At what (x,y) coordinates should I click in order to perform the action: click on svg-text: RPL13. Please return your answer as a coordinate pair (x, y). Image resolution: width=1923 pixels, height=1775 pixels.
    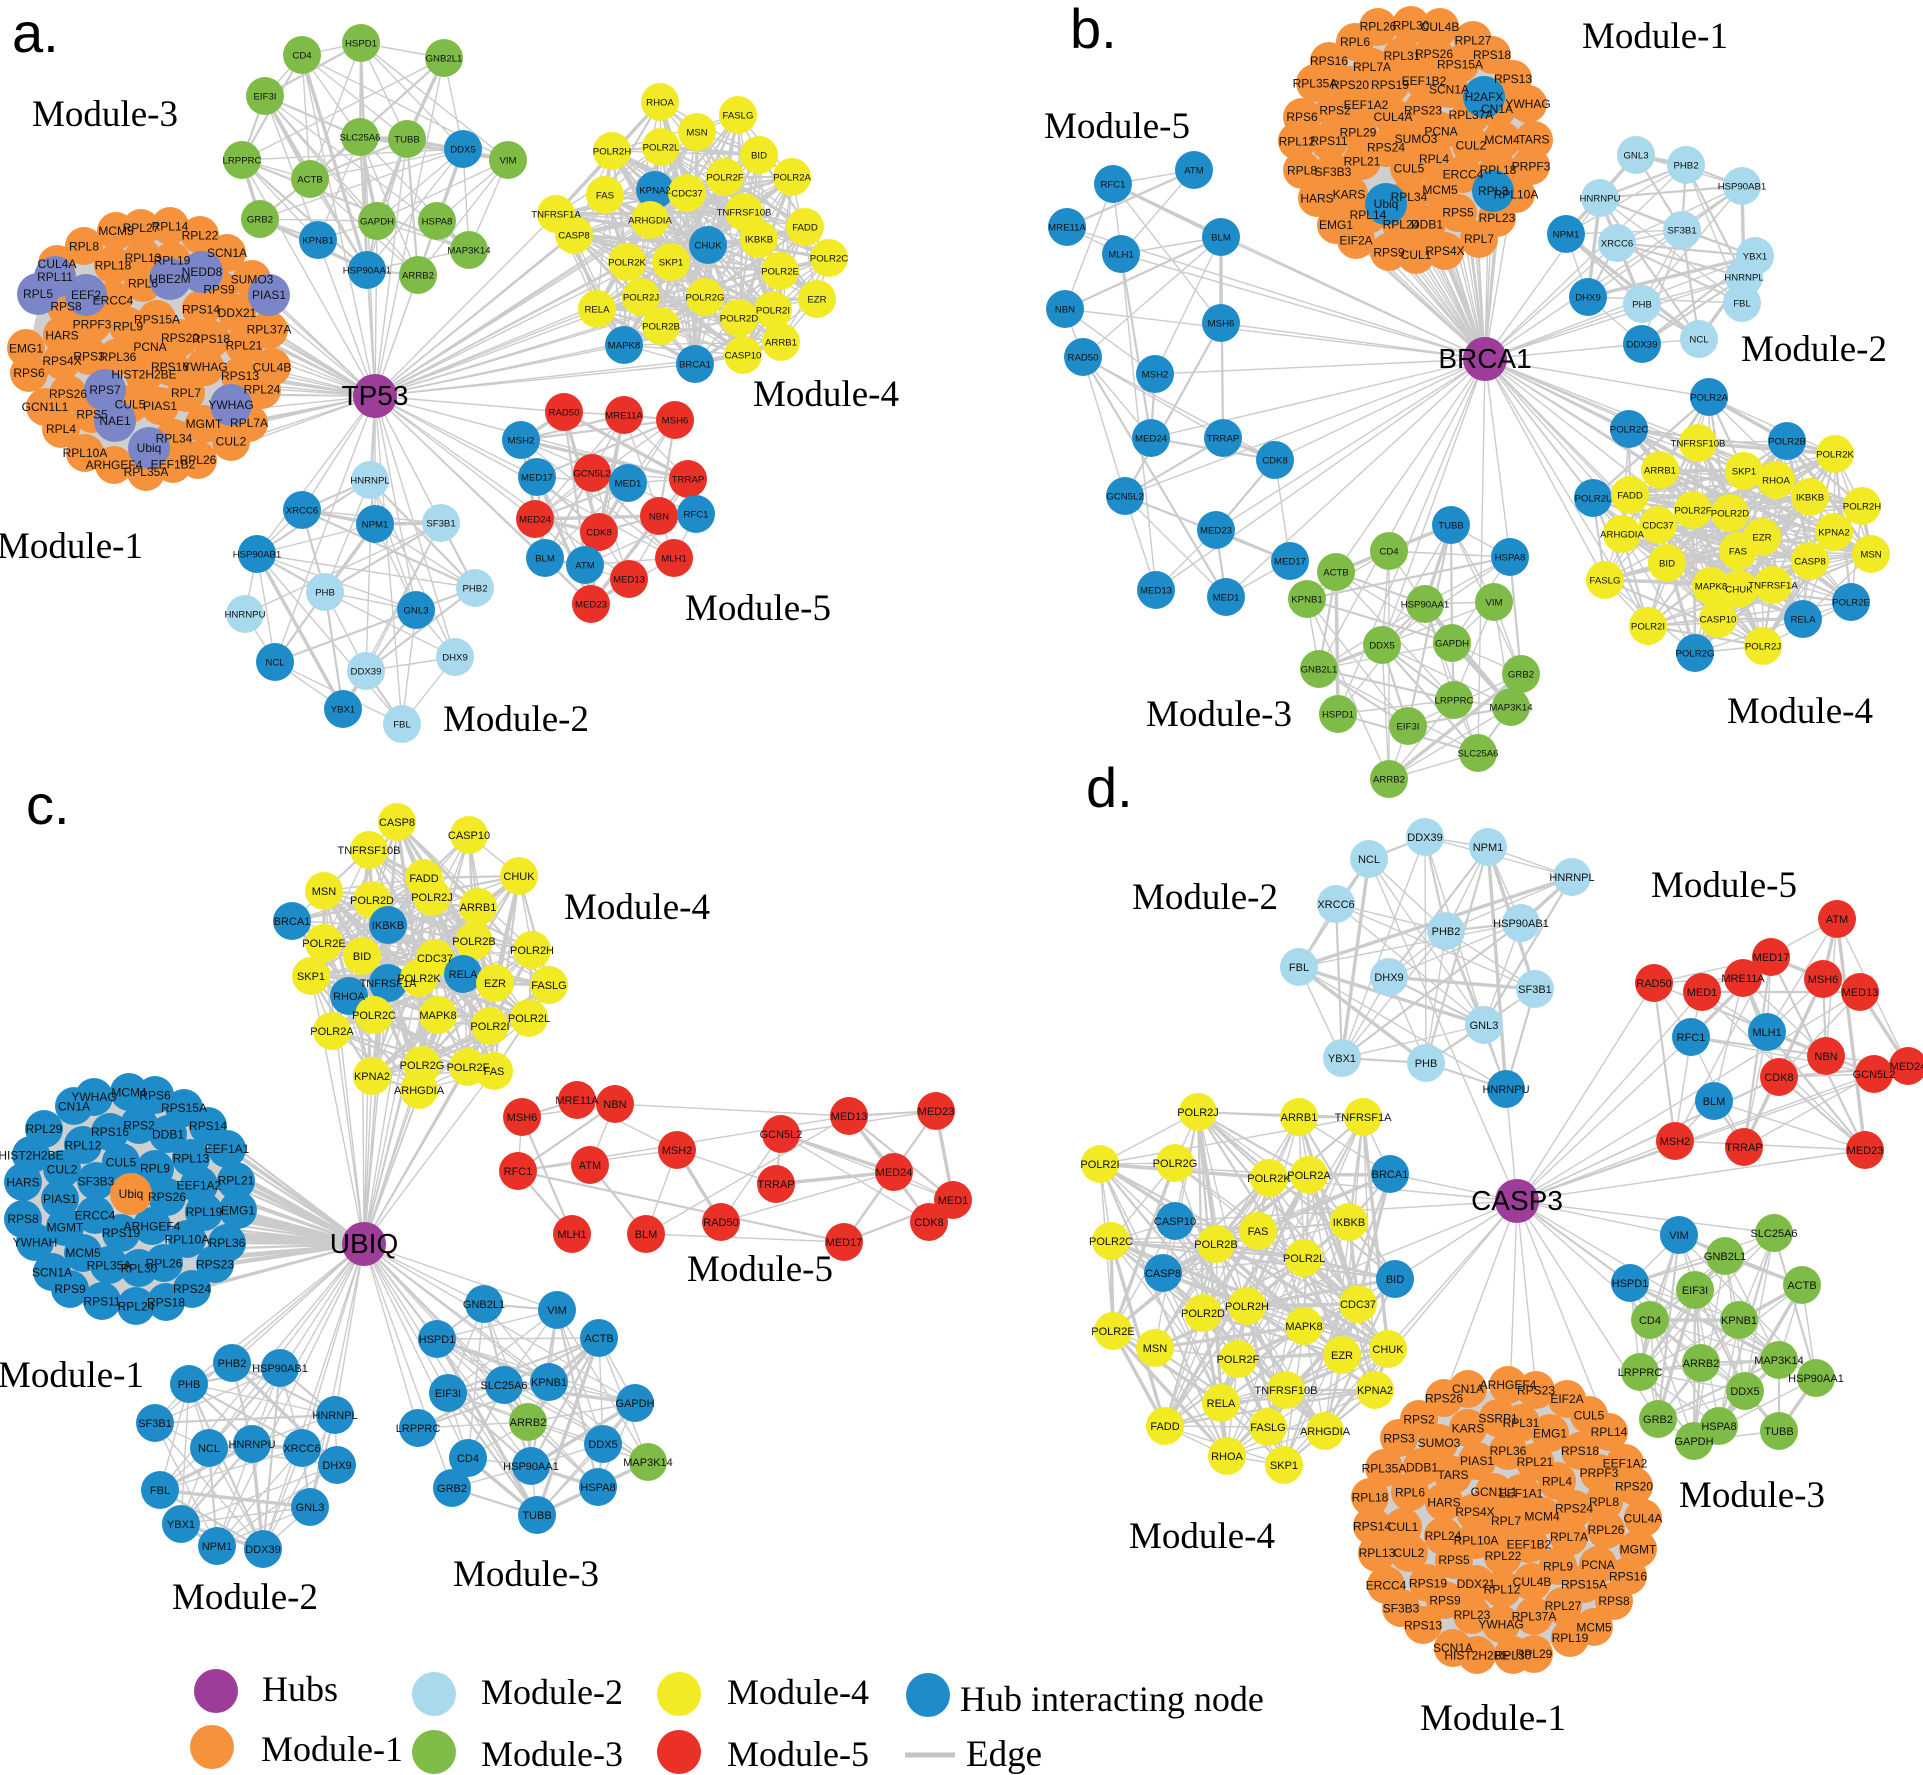
    Looking at the image, I should click on (1377, 1553).